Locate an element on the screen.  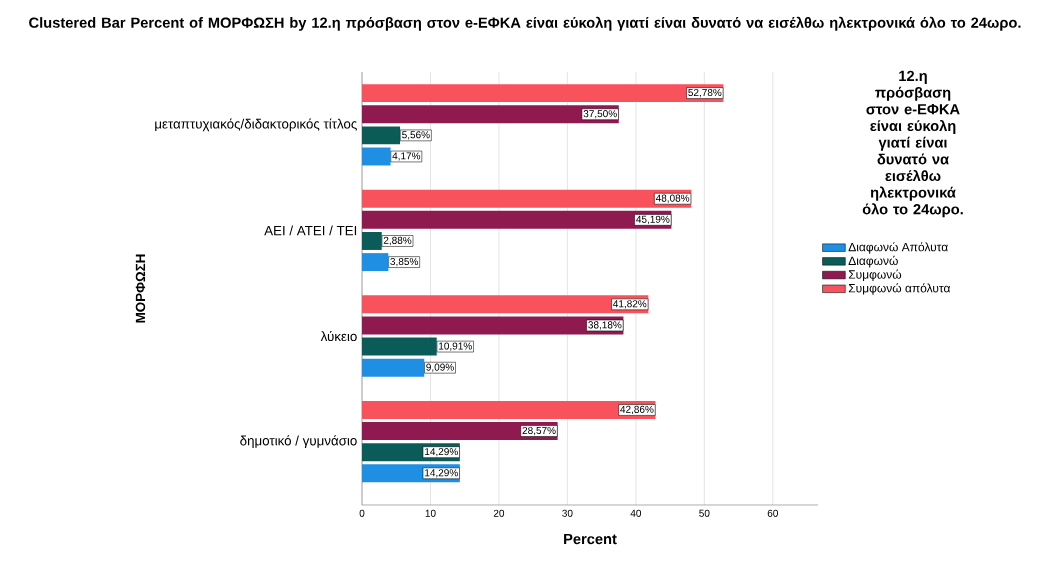
data-label: 48,08% is located at coordinates (672, 198).